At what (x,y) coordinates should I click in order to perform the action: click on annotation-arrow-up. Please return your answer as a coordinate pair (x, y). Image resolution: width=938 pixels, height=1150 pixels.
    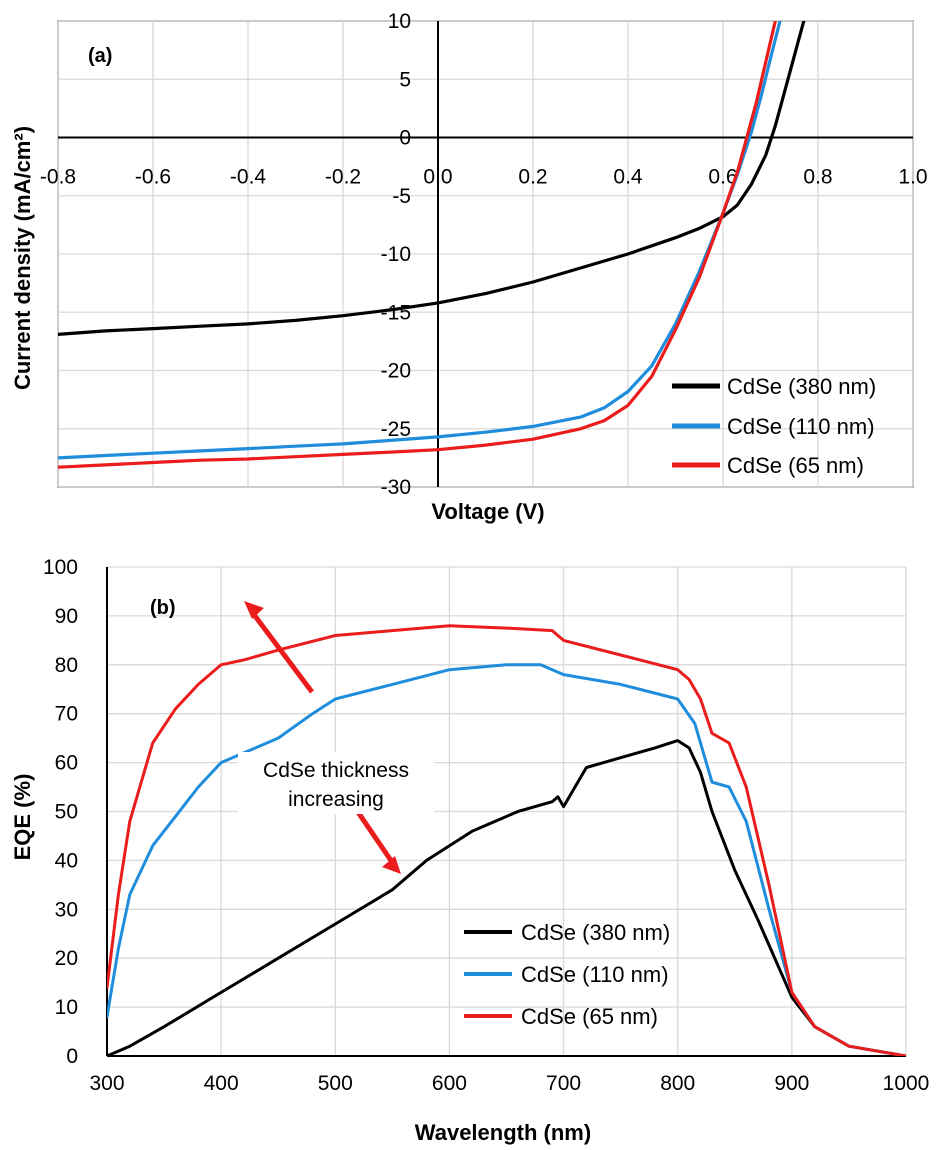
    Looking at the image, I should click on (282, 652).